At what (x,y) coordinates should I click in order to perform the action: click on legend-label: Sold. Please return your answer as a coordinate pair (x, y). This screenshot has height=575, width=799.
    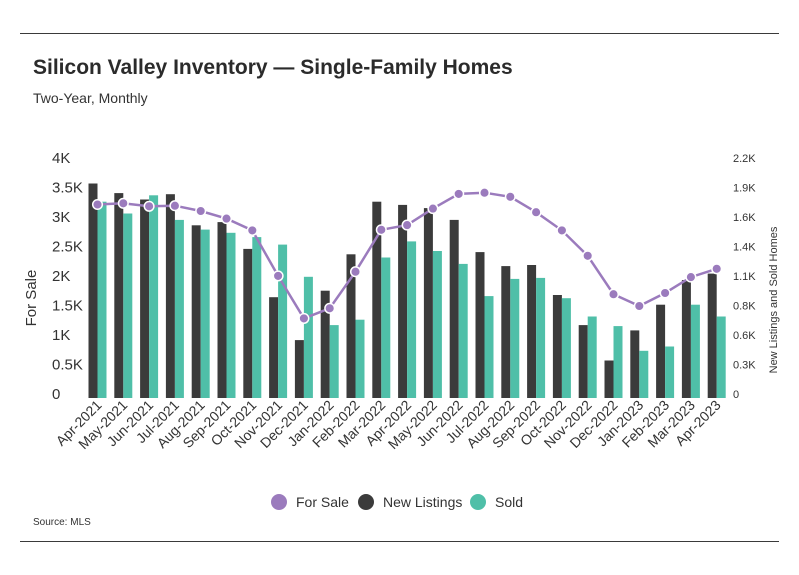
    Looking at the image, I should click on (509, 502).